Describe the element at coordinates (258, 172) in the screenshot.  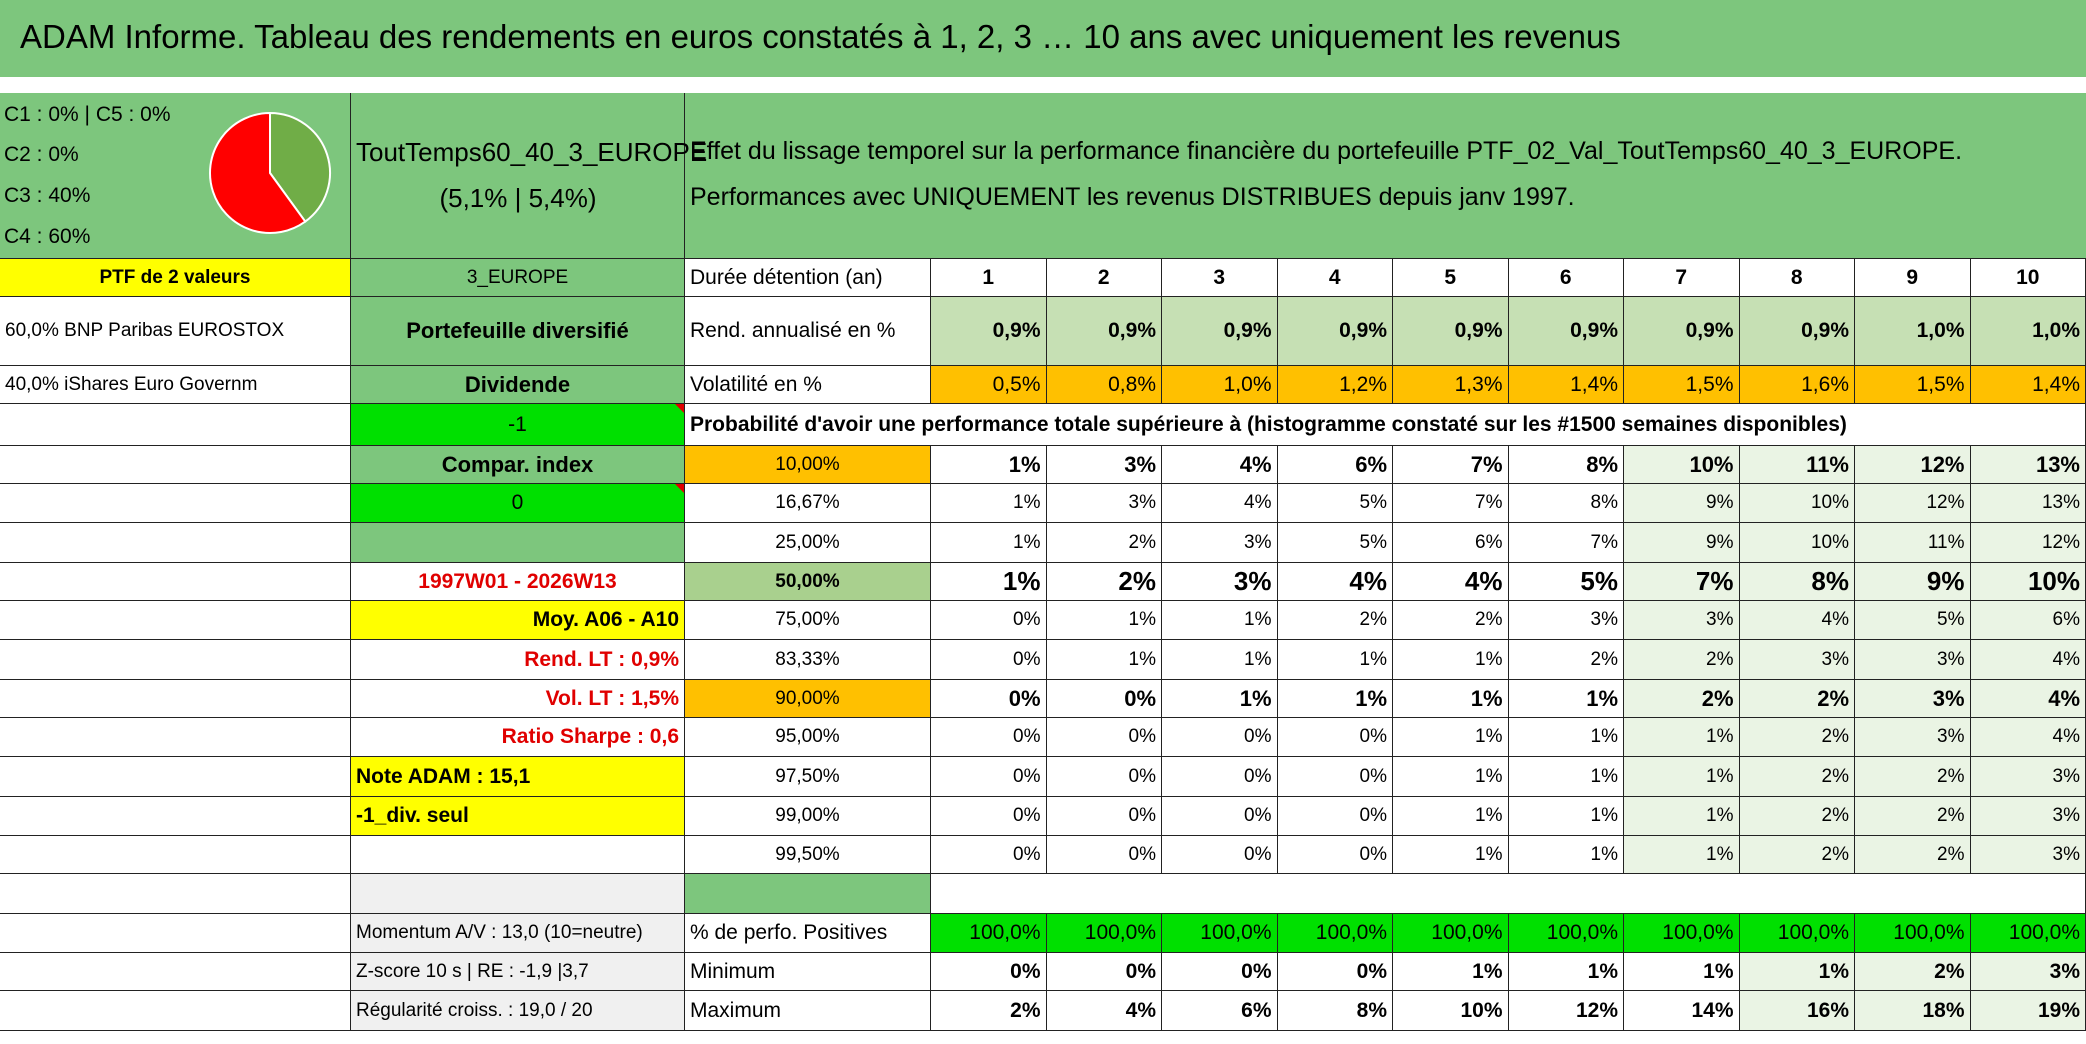
I see `pie-slice` at that location.